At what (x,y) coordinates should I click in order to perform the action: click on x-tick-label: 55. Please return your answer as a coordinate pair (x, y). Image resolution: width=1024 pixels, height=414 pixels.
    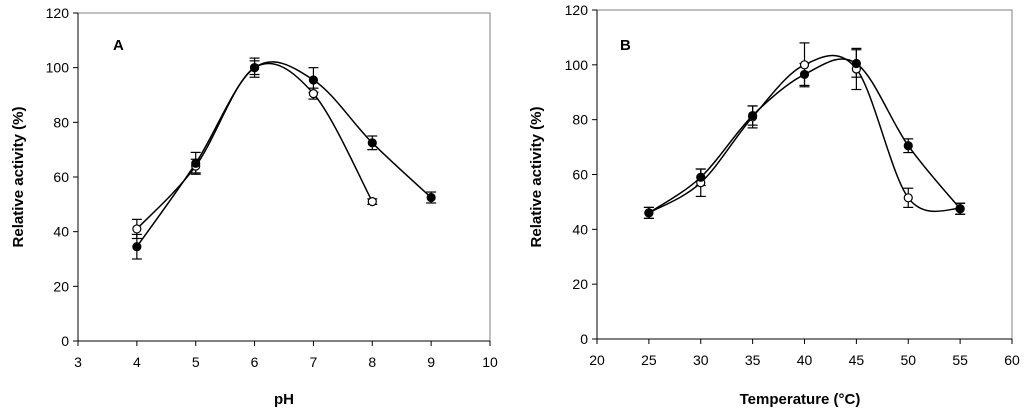
    Looking at the image, I should click on (960, 360).